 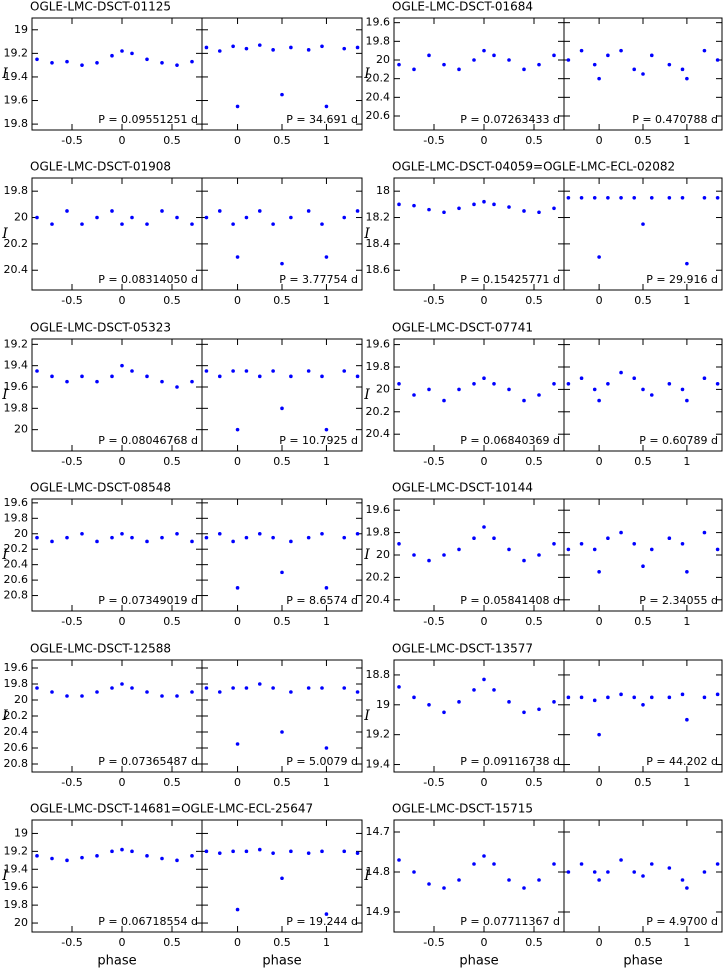 What do you see at coordinates (682, 761) in the screenshot?
I see `period-label: P = 44.202 d` at bounding box center [682, 761].